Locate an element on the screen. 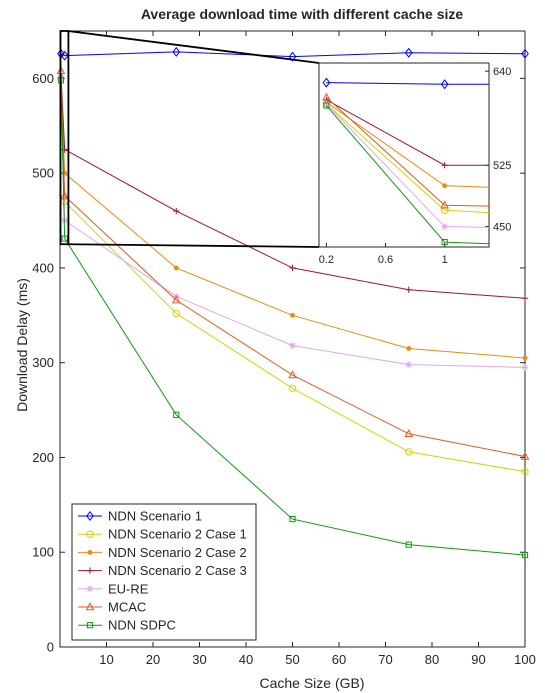  series-line is located at coordinates (293, 54).